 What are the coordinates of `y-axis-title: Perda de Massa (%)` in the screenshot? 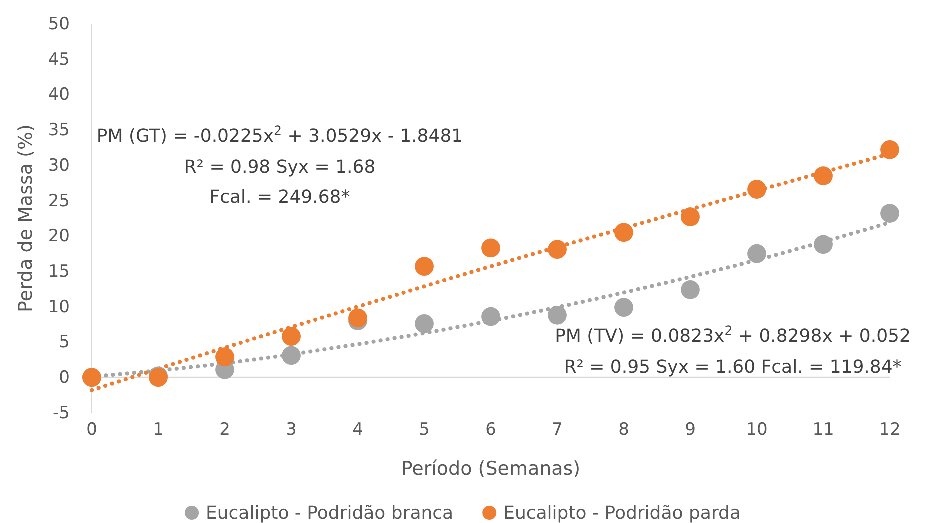 It's located at (26, 218).